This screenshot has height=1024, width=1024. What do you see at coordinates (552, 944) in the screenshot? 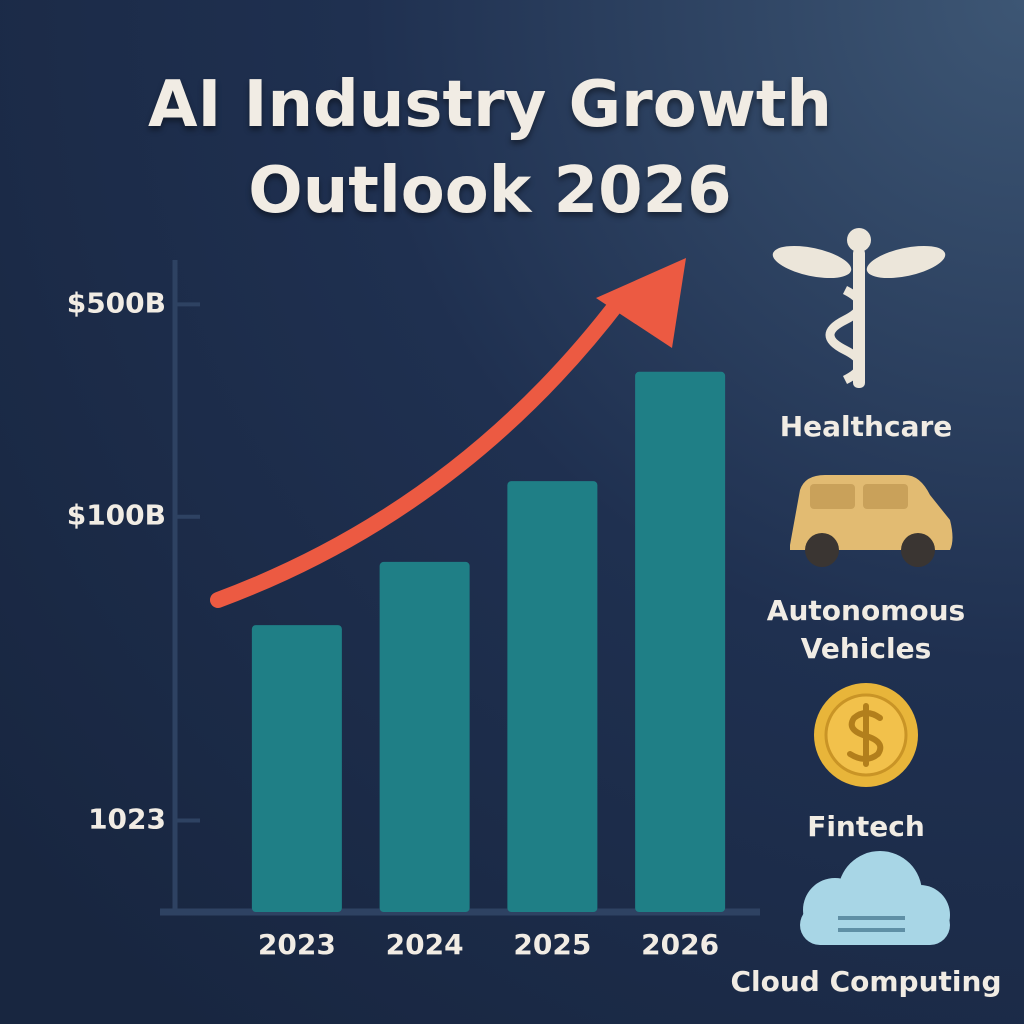
I see `x-tick-label: 2025` at bounding box center [552, 944].